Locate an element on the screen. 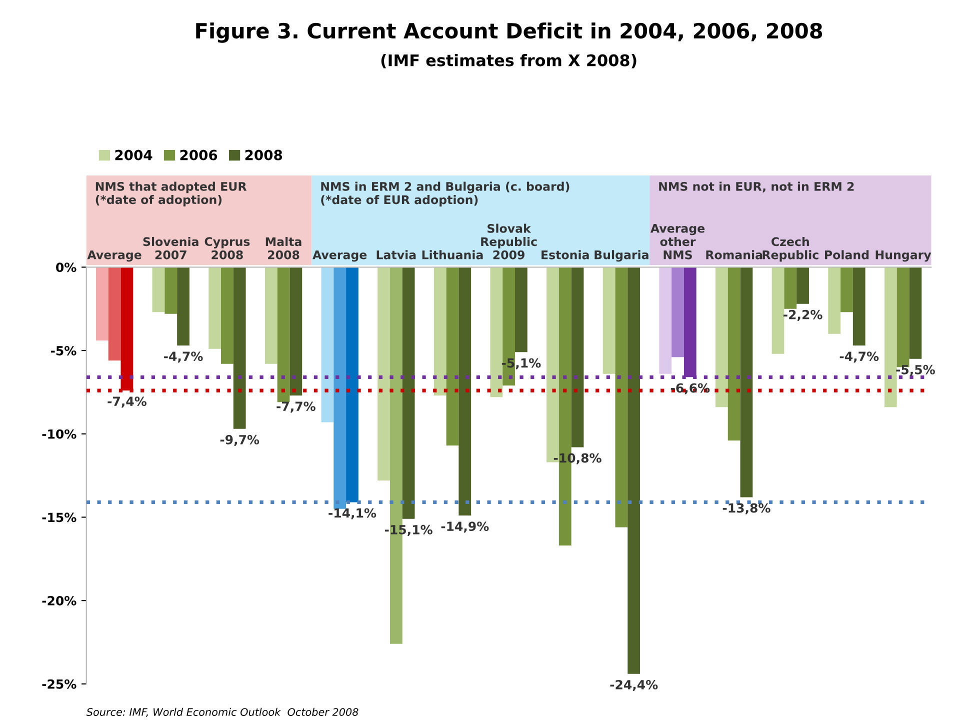 Image resolution: width=960 pixels, height=726 pixels. x-tick-label: Czech Republic is located at coordinates (790, 249).